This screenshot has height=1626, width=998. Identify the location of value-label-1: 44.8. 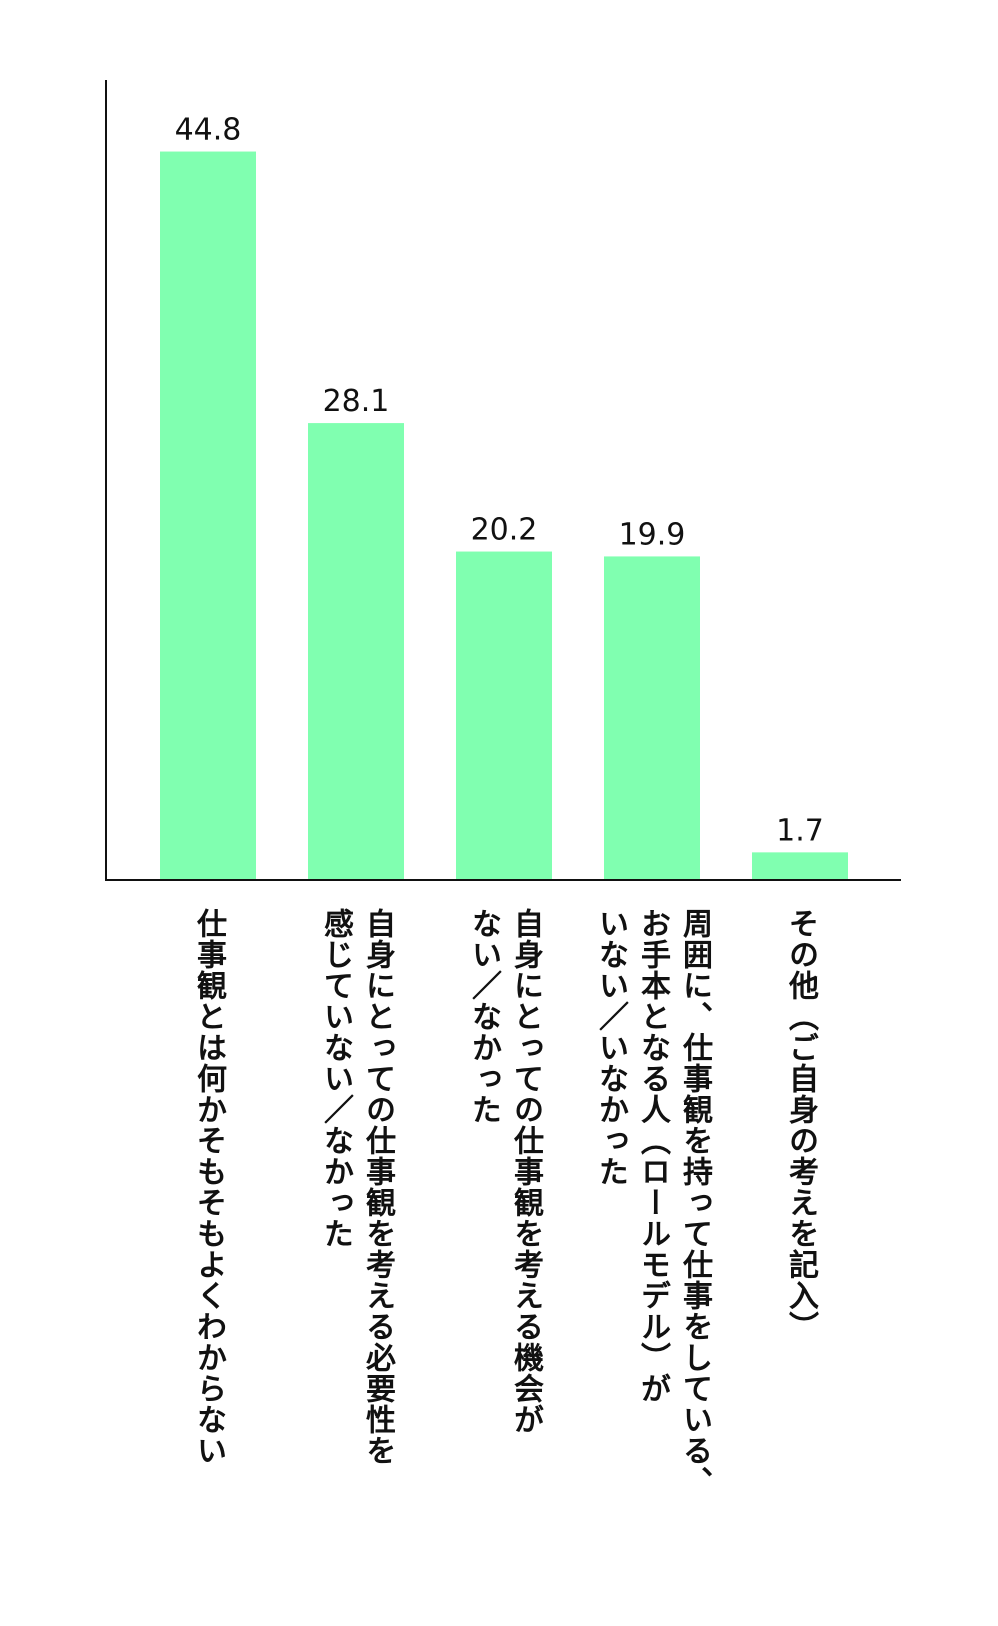
(208, 130).